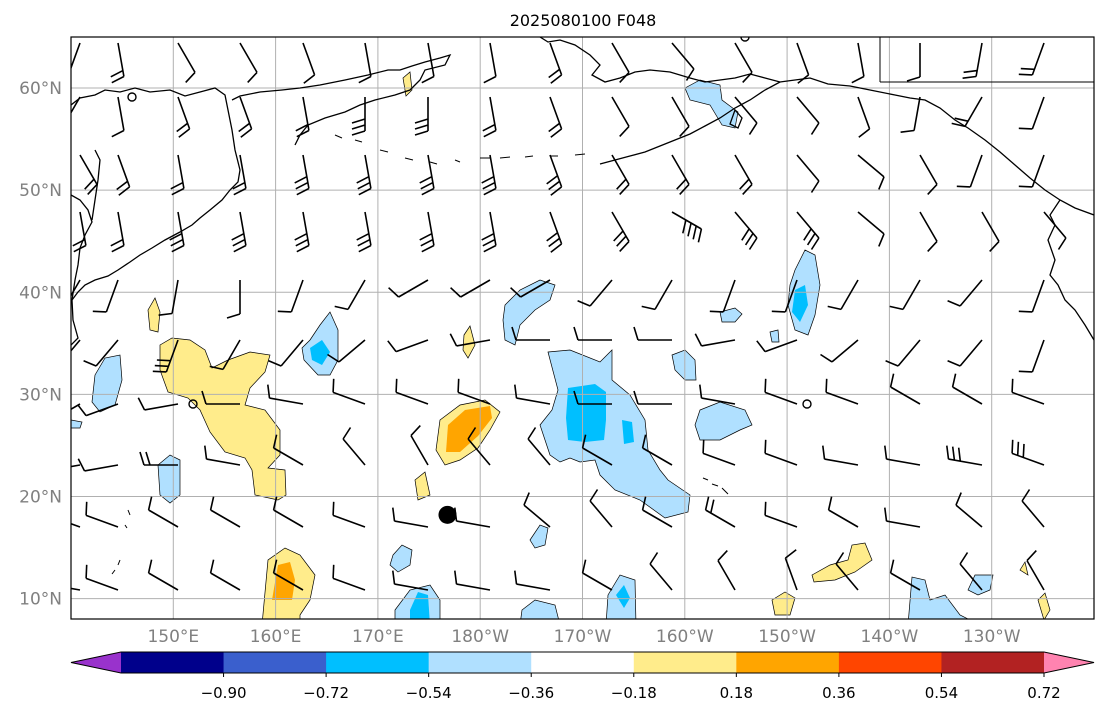 This screenshot has width=1105, height=712. I want to click on calm-marker, so click(132, 97).